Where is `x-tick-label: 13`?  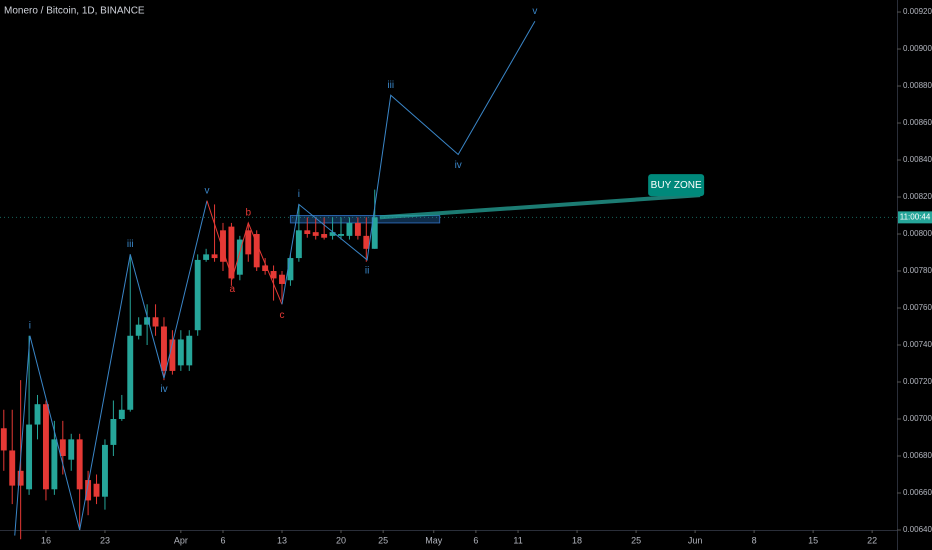
x-tick-label: 13 is located at coordinates (282, 540).